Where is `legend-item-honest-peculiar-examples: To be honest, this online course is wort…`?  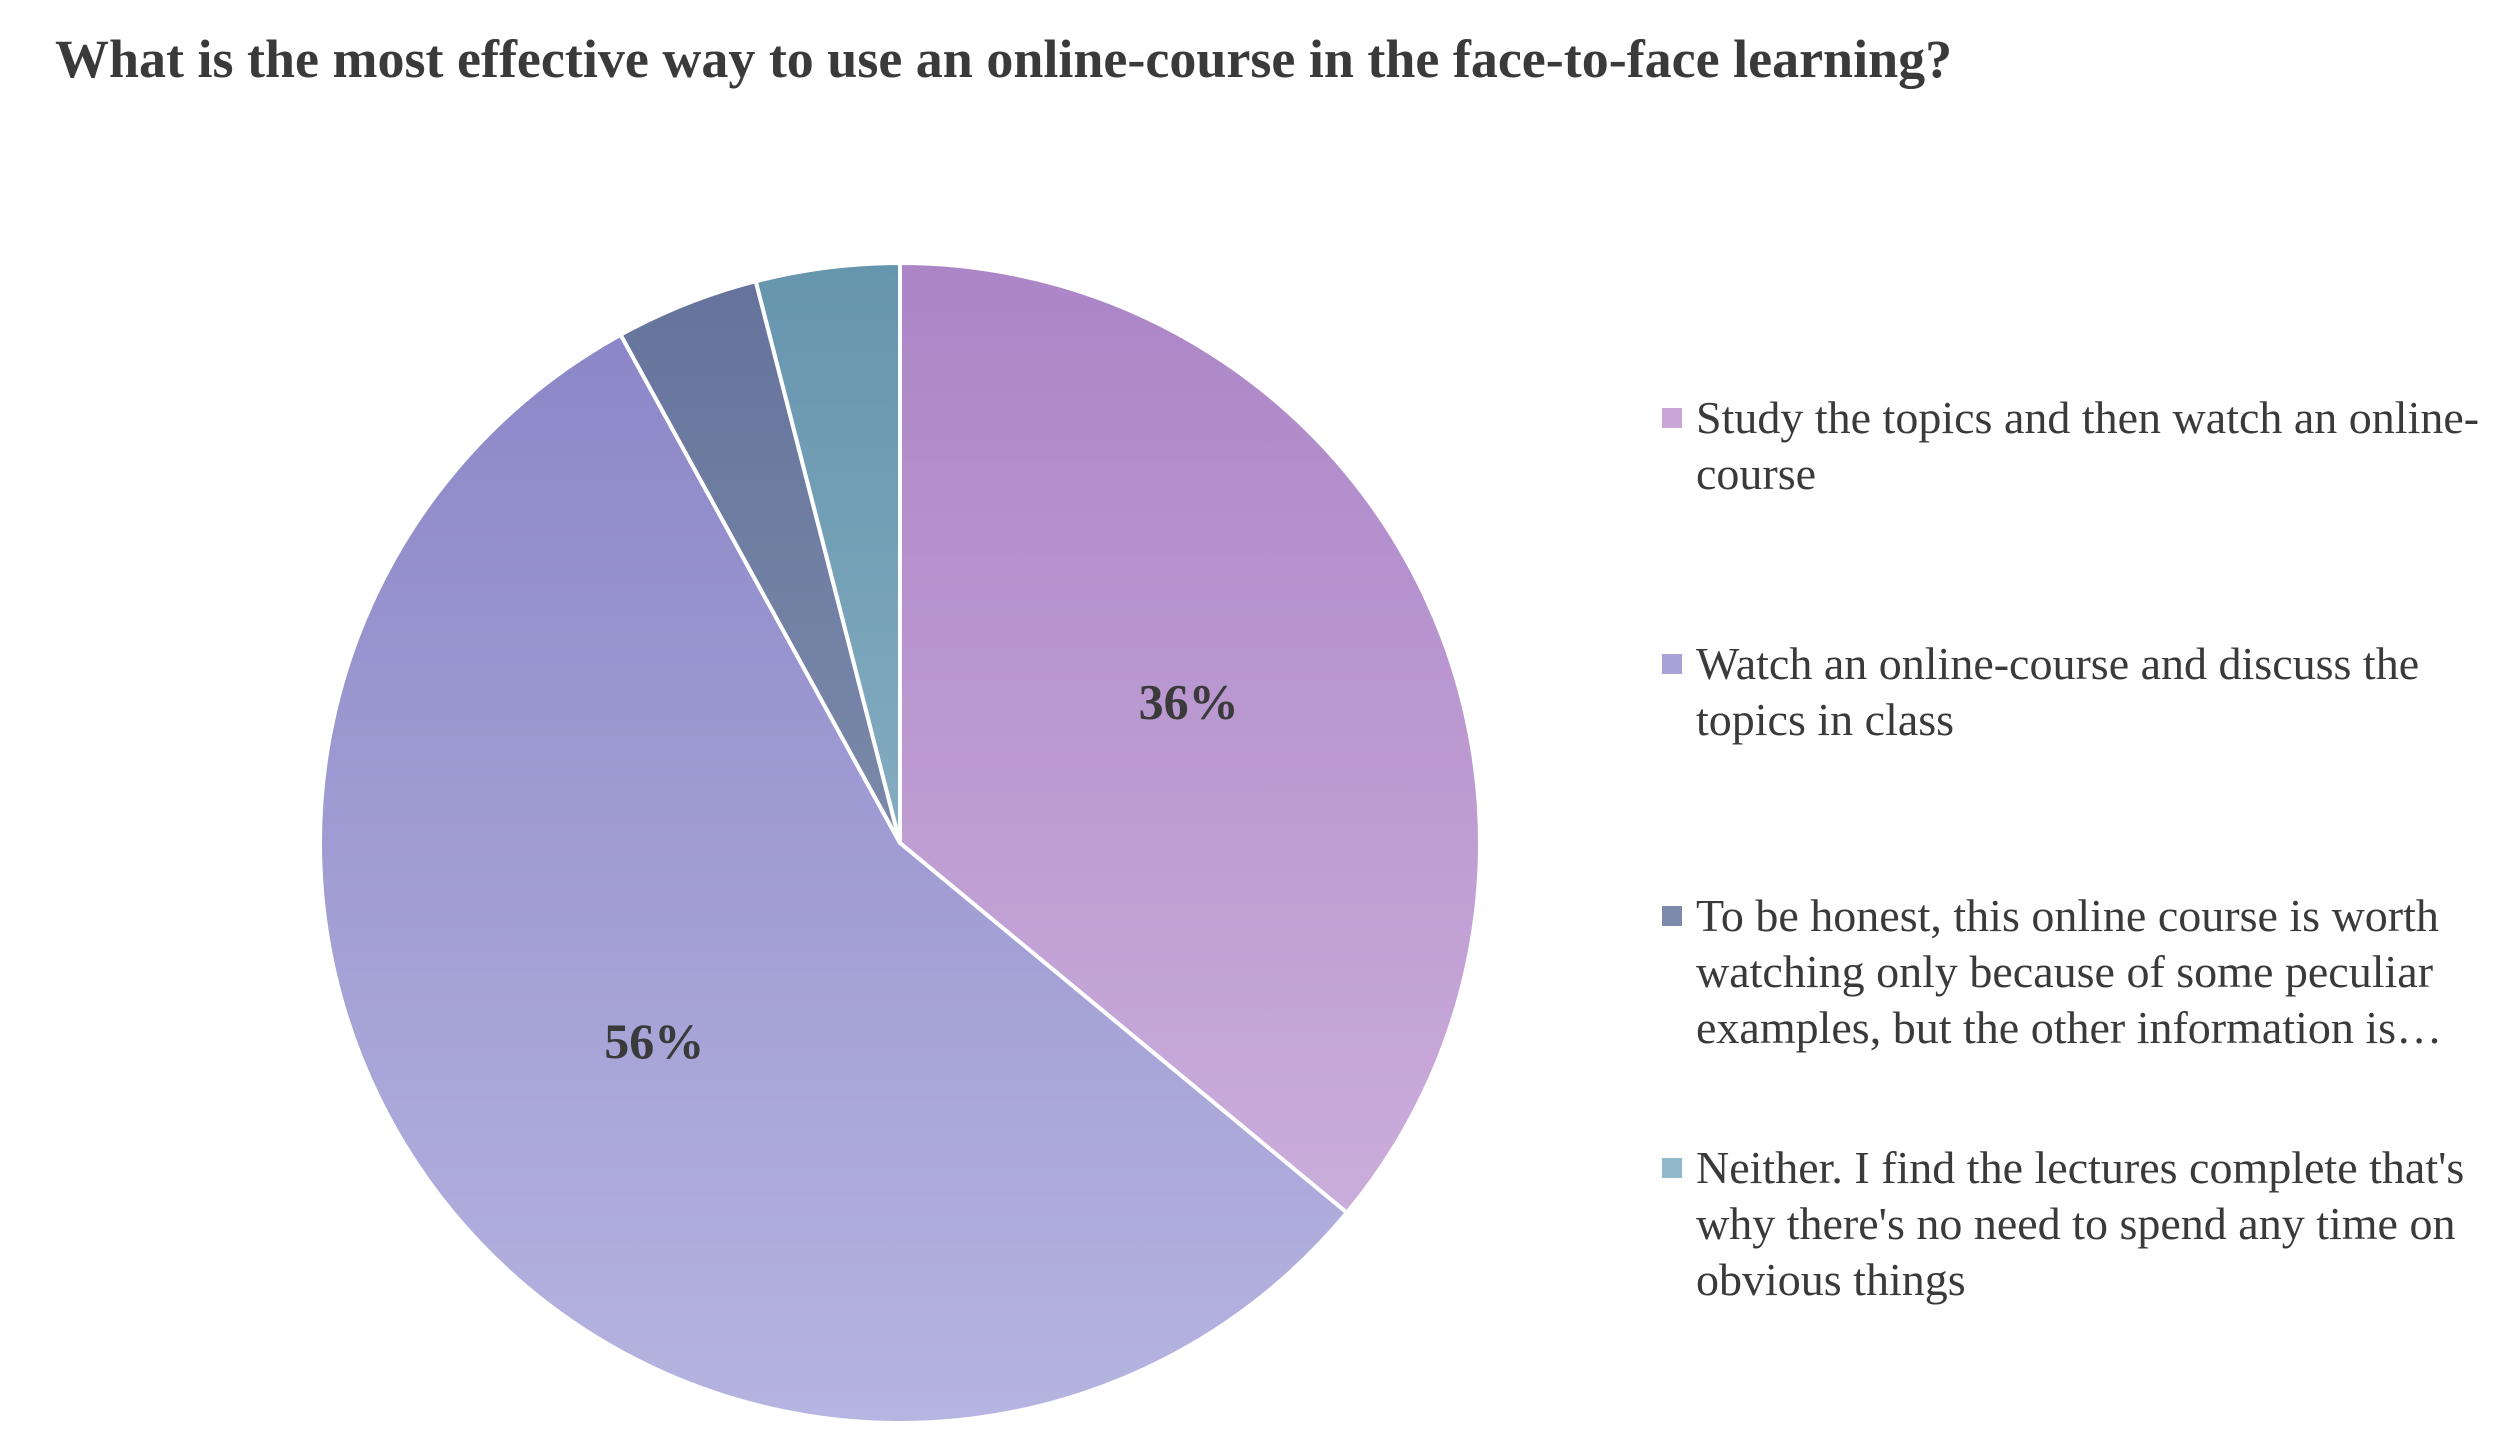
legend-item-honest-peculiar-examples: To be honest, this online course is wort… is located at coordinates (2077, 972).